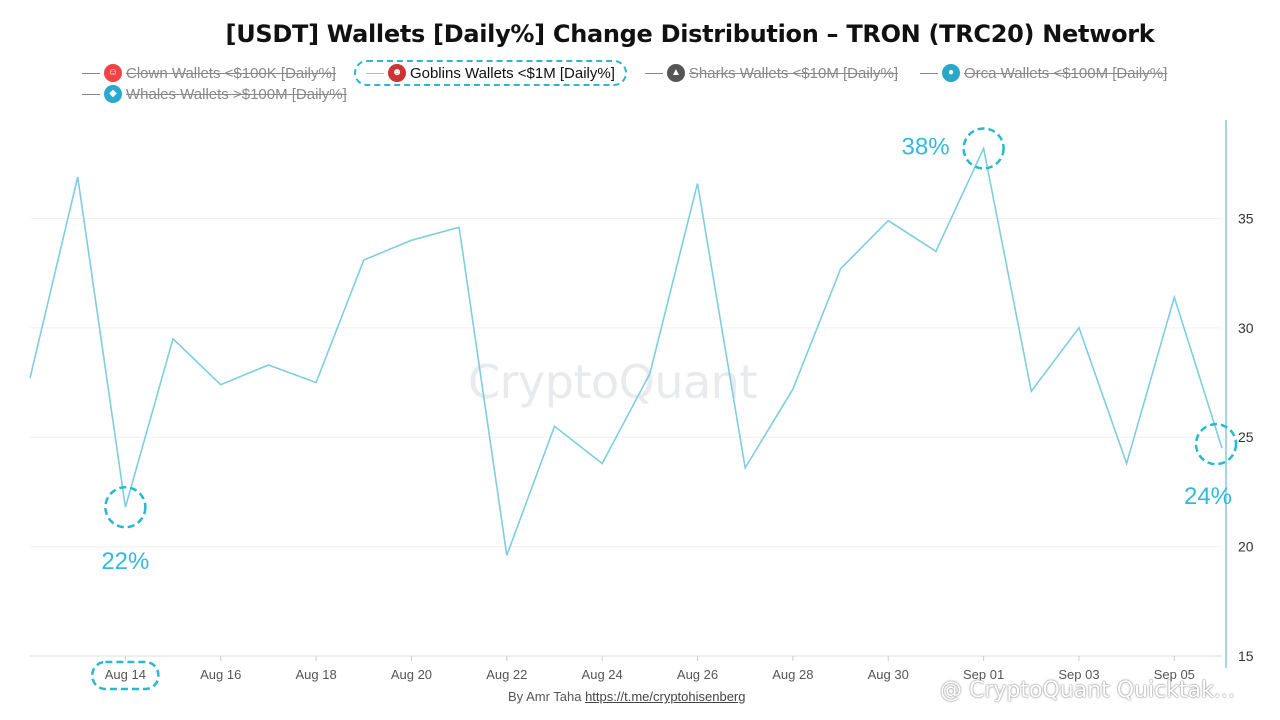 The image size is (1280, 720). Describe the element at coordinates (793, 73) in the screenshot. I see `legend-label-sharks: Sharks Wallets <$10M [Daily%]` at that location.